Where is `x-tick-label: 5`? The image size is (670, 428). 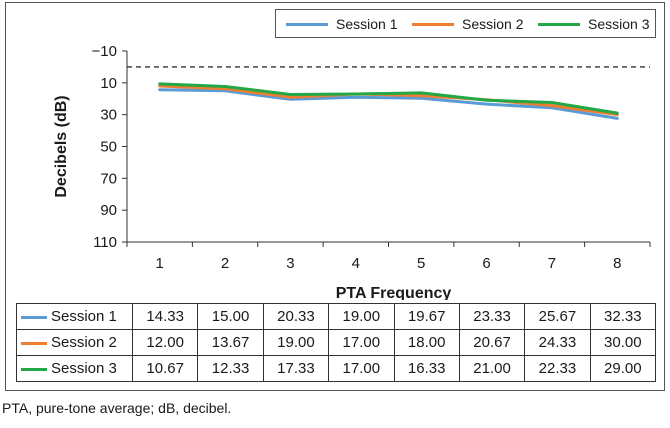 x-tick-label: 5 is located at coordinates (421, 263).